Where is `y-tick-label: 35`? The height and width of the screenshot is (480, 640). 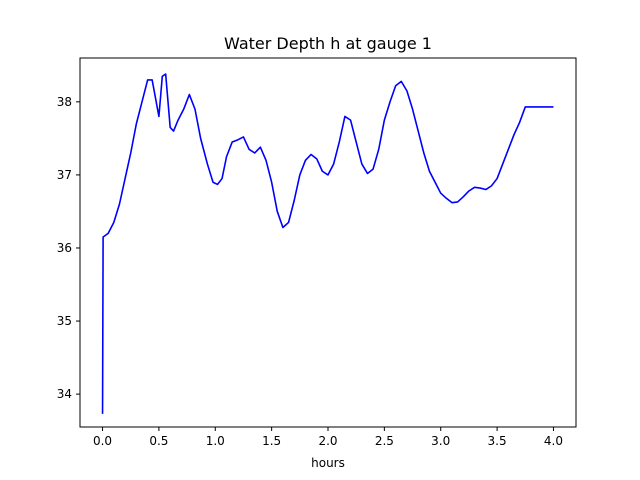 y-tick-label: 35 is located at coordinates (64, 321).